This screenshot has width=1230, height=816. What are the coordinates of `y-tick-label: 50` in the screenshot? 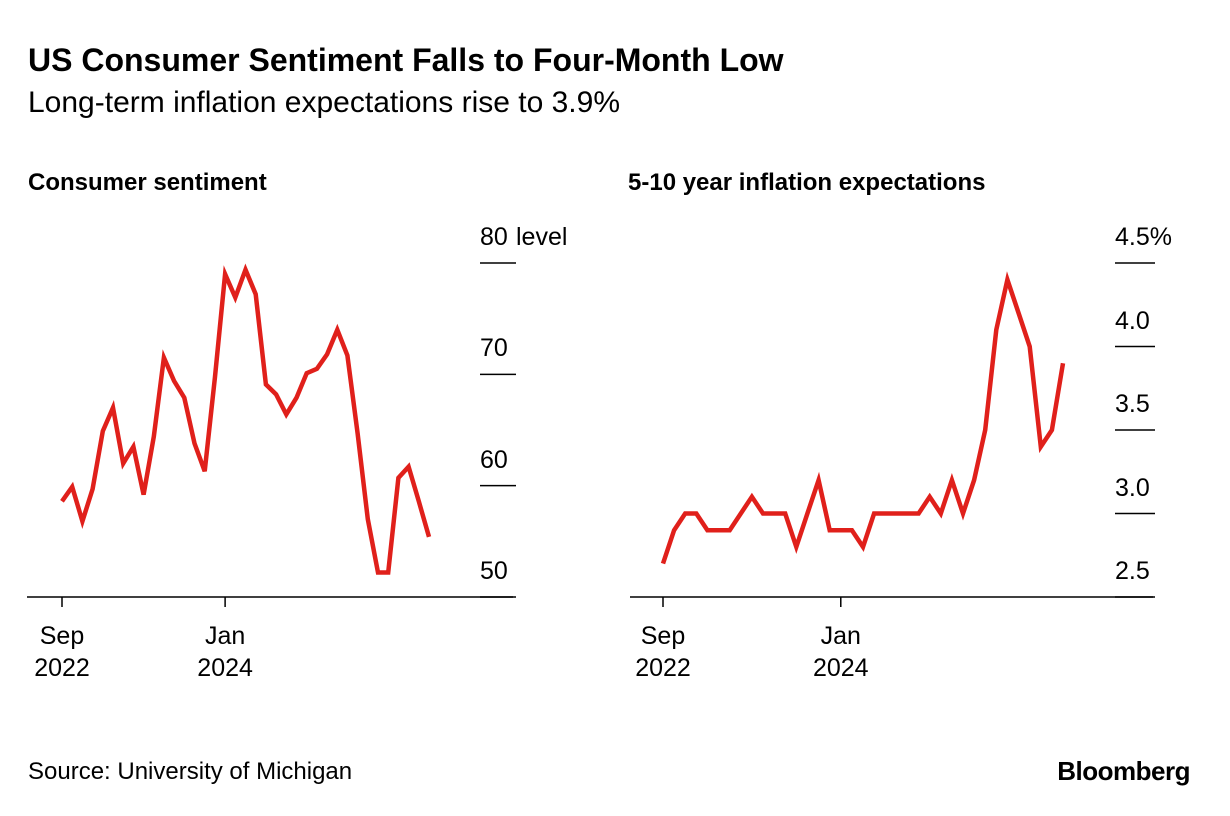 It's located at (494, 571).